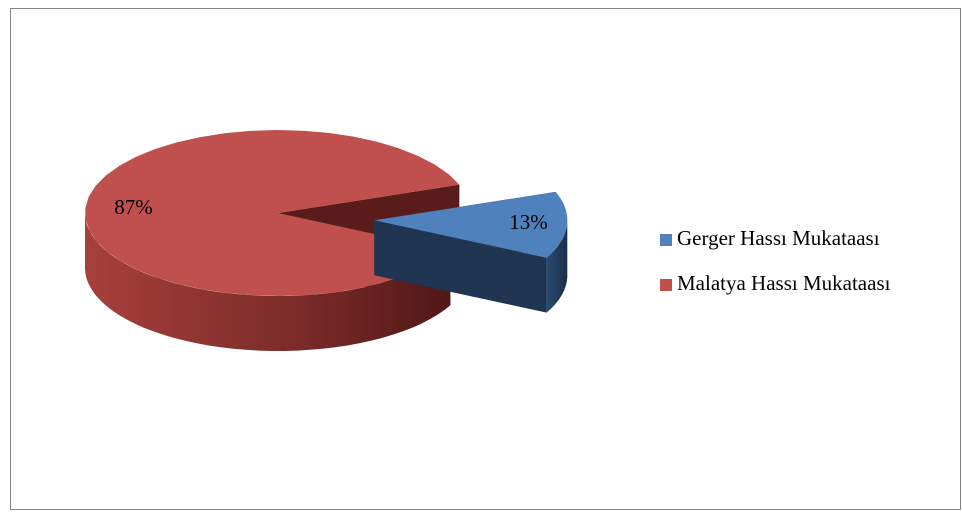 This screenshot has width=962, height=513. Describe the element at coordinates (784, 283) in the screenshot. I see `legend-label: Malatya Hassı Mukataası` at that location.